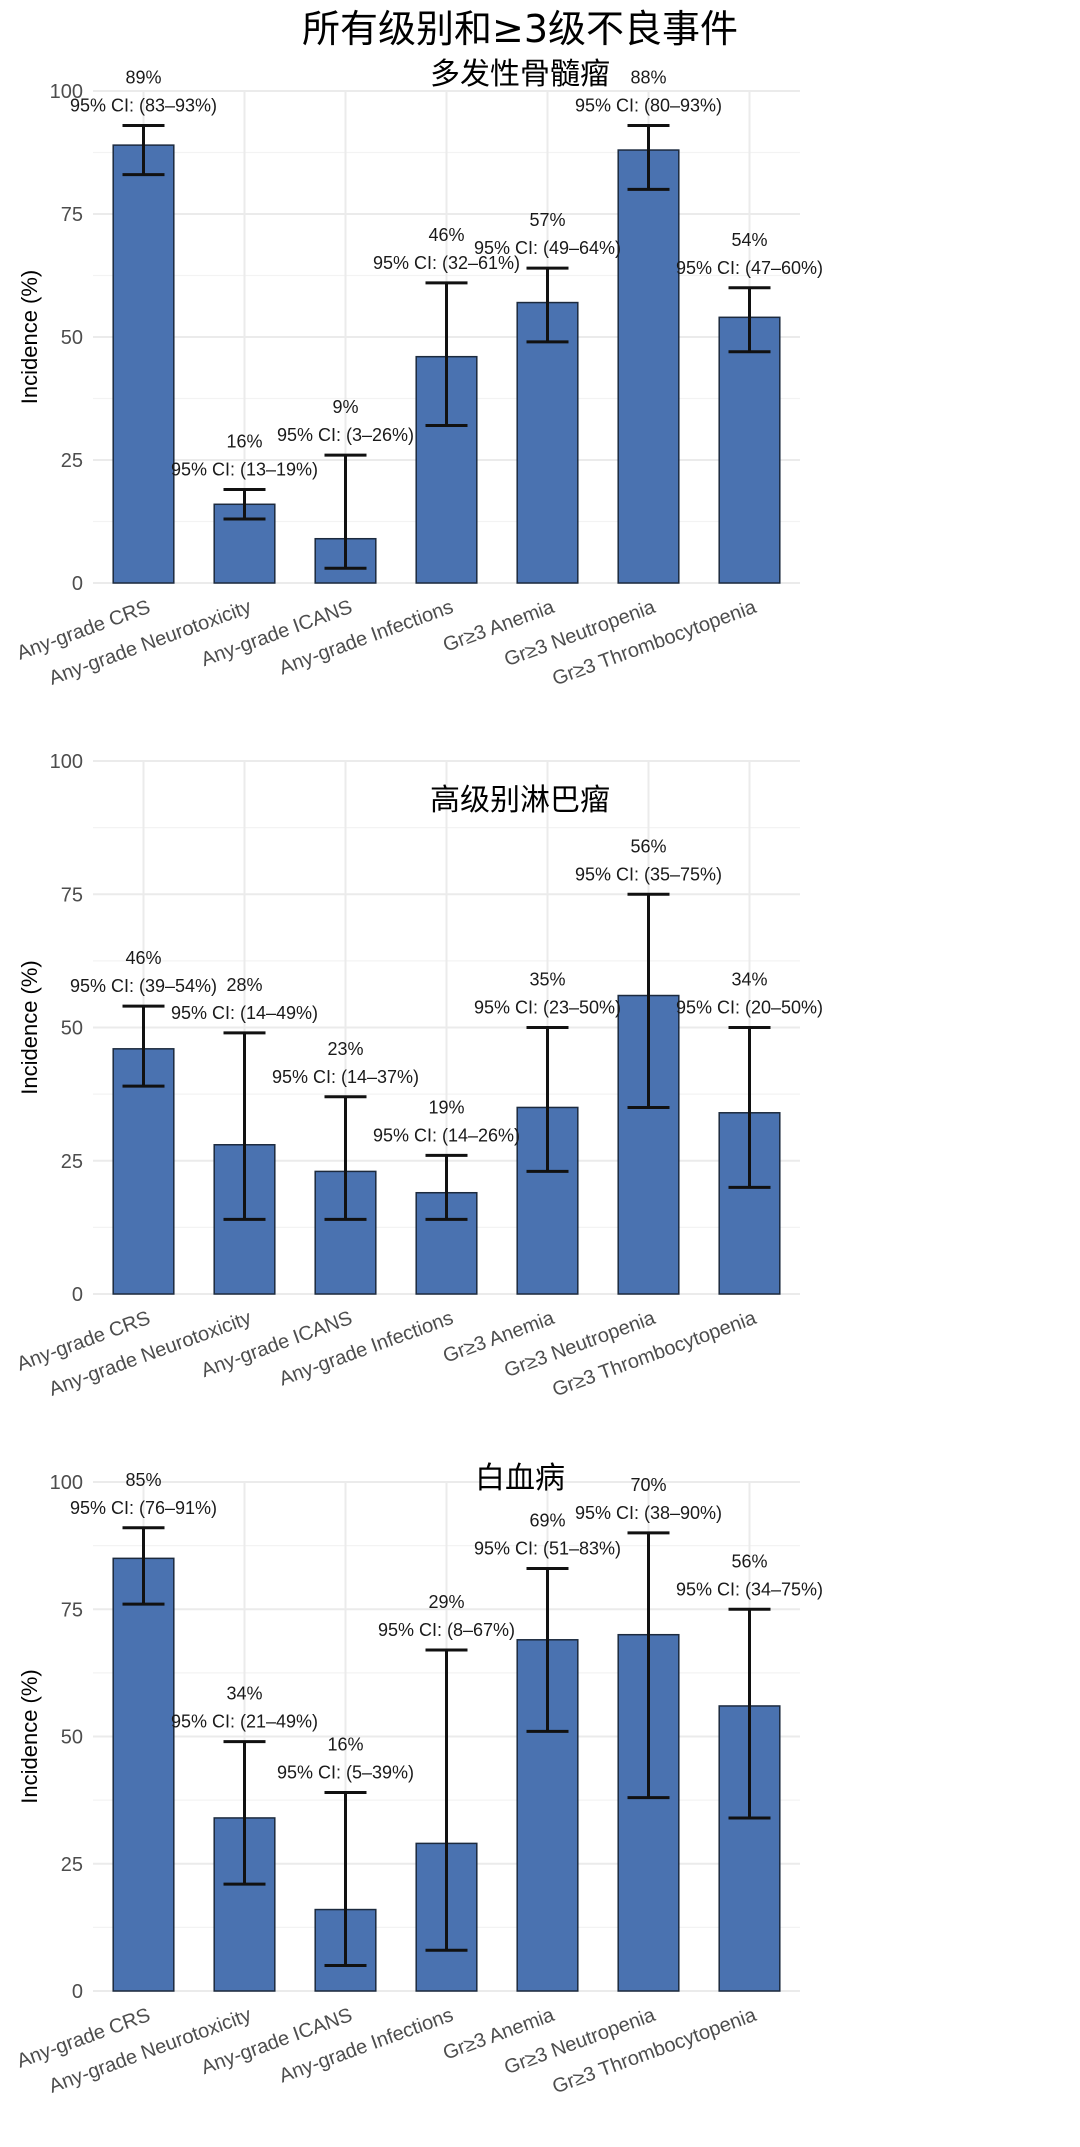 Image resolution: width=1080 pixels, height=2147 pixels. What do you see at coordinates (446, 1630) in the screenshot?
I see `ci-label: 95% CI: (8–67%)` at bounding box center [446, 1630].